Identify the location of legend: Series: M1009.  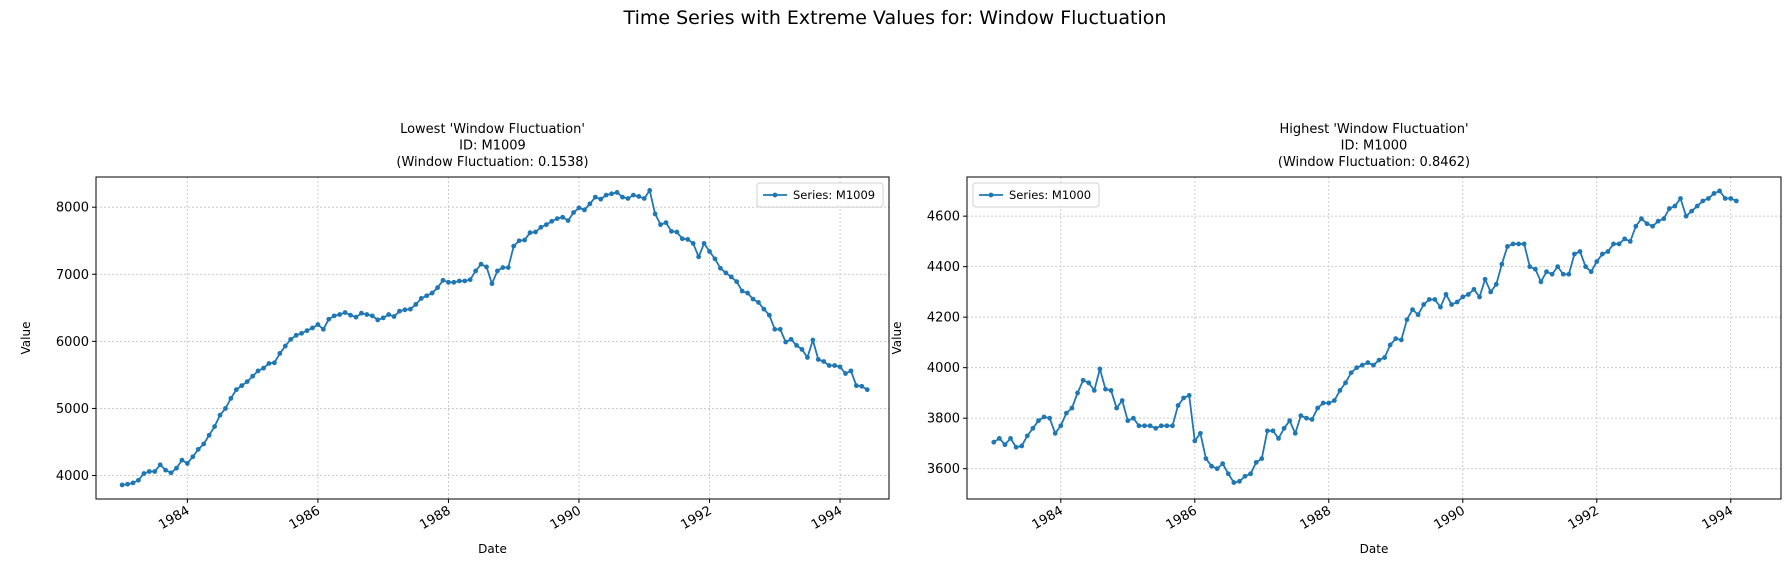
(820, 195).